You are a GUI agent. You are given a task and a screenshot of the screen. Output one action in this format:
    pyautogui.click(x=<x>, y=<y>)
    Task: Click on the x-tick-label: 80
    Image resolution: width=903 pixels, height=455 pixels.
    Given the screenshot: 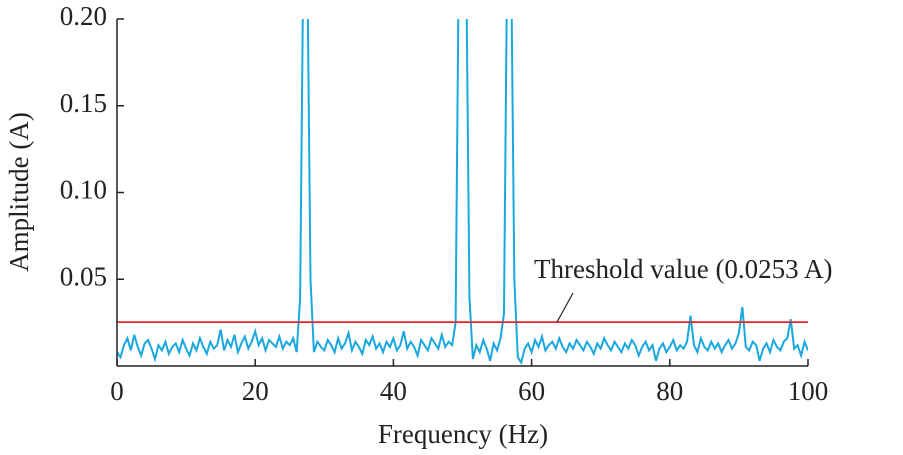 What is the action you would take?
    pyautogui.click(x=669, y=391)
    